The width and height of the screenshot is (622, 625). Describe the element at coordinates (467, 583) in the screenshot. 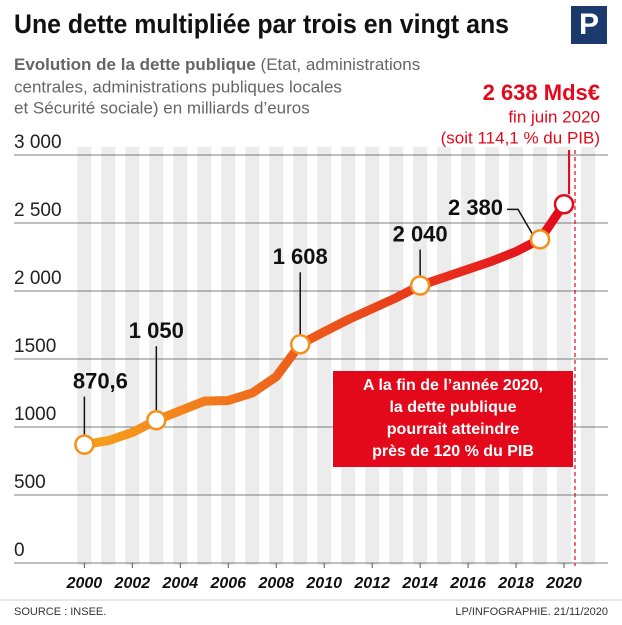

I see `x-tick-label: 2016` at that location.